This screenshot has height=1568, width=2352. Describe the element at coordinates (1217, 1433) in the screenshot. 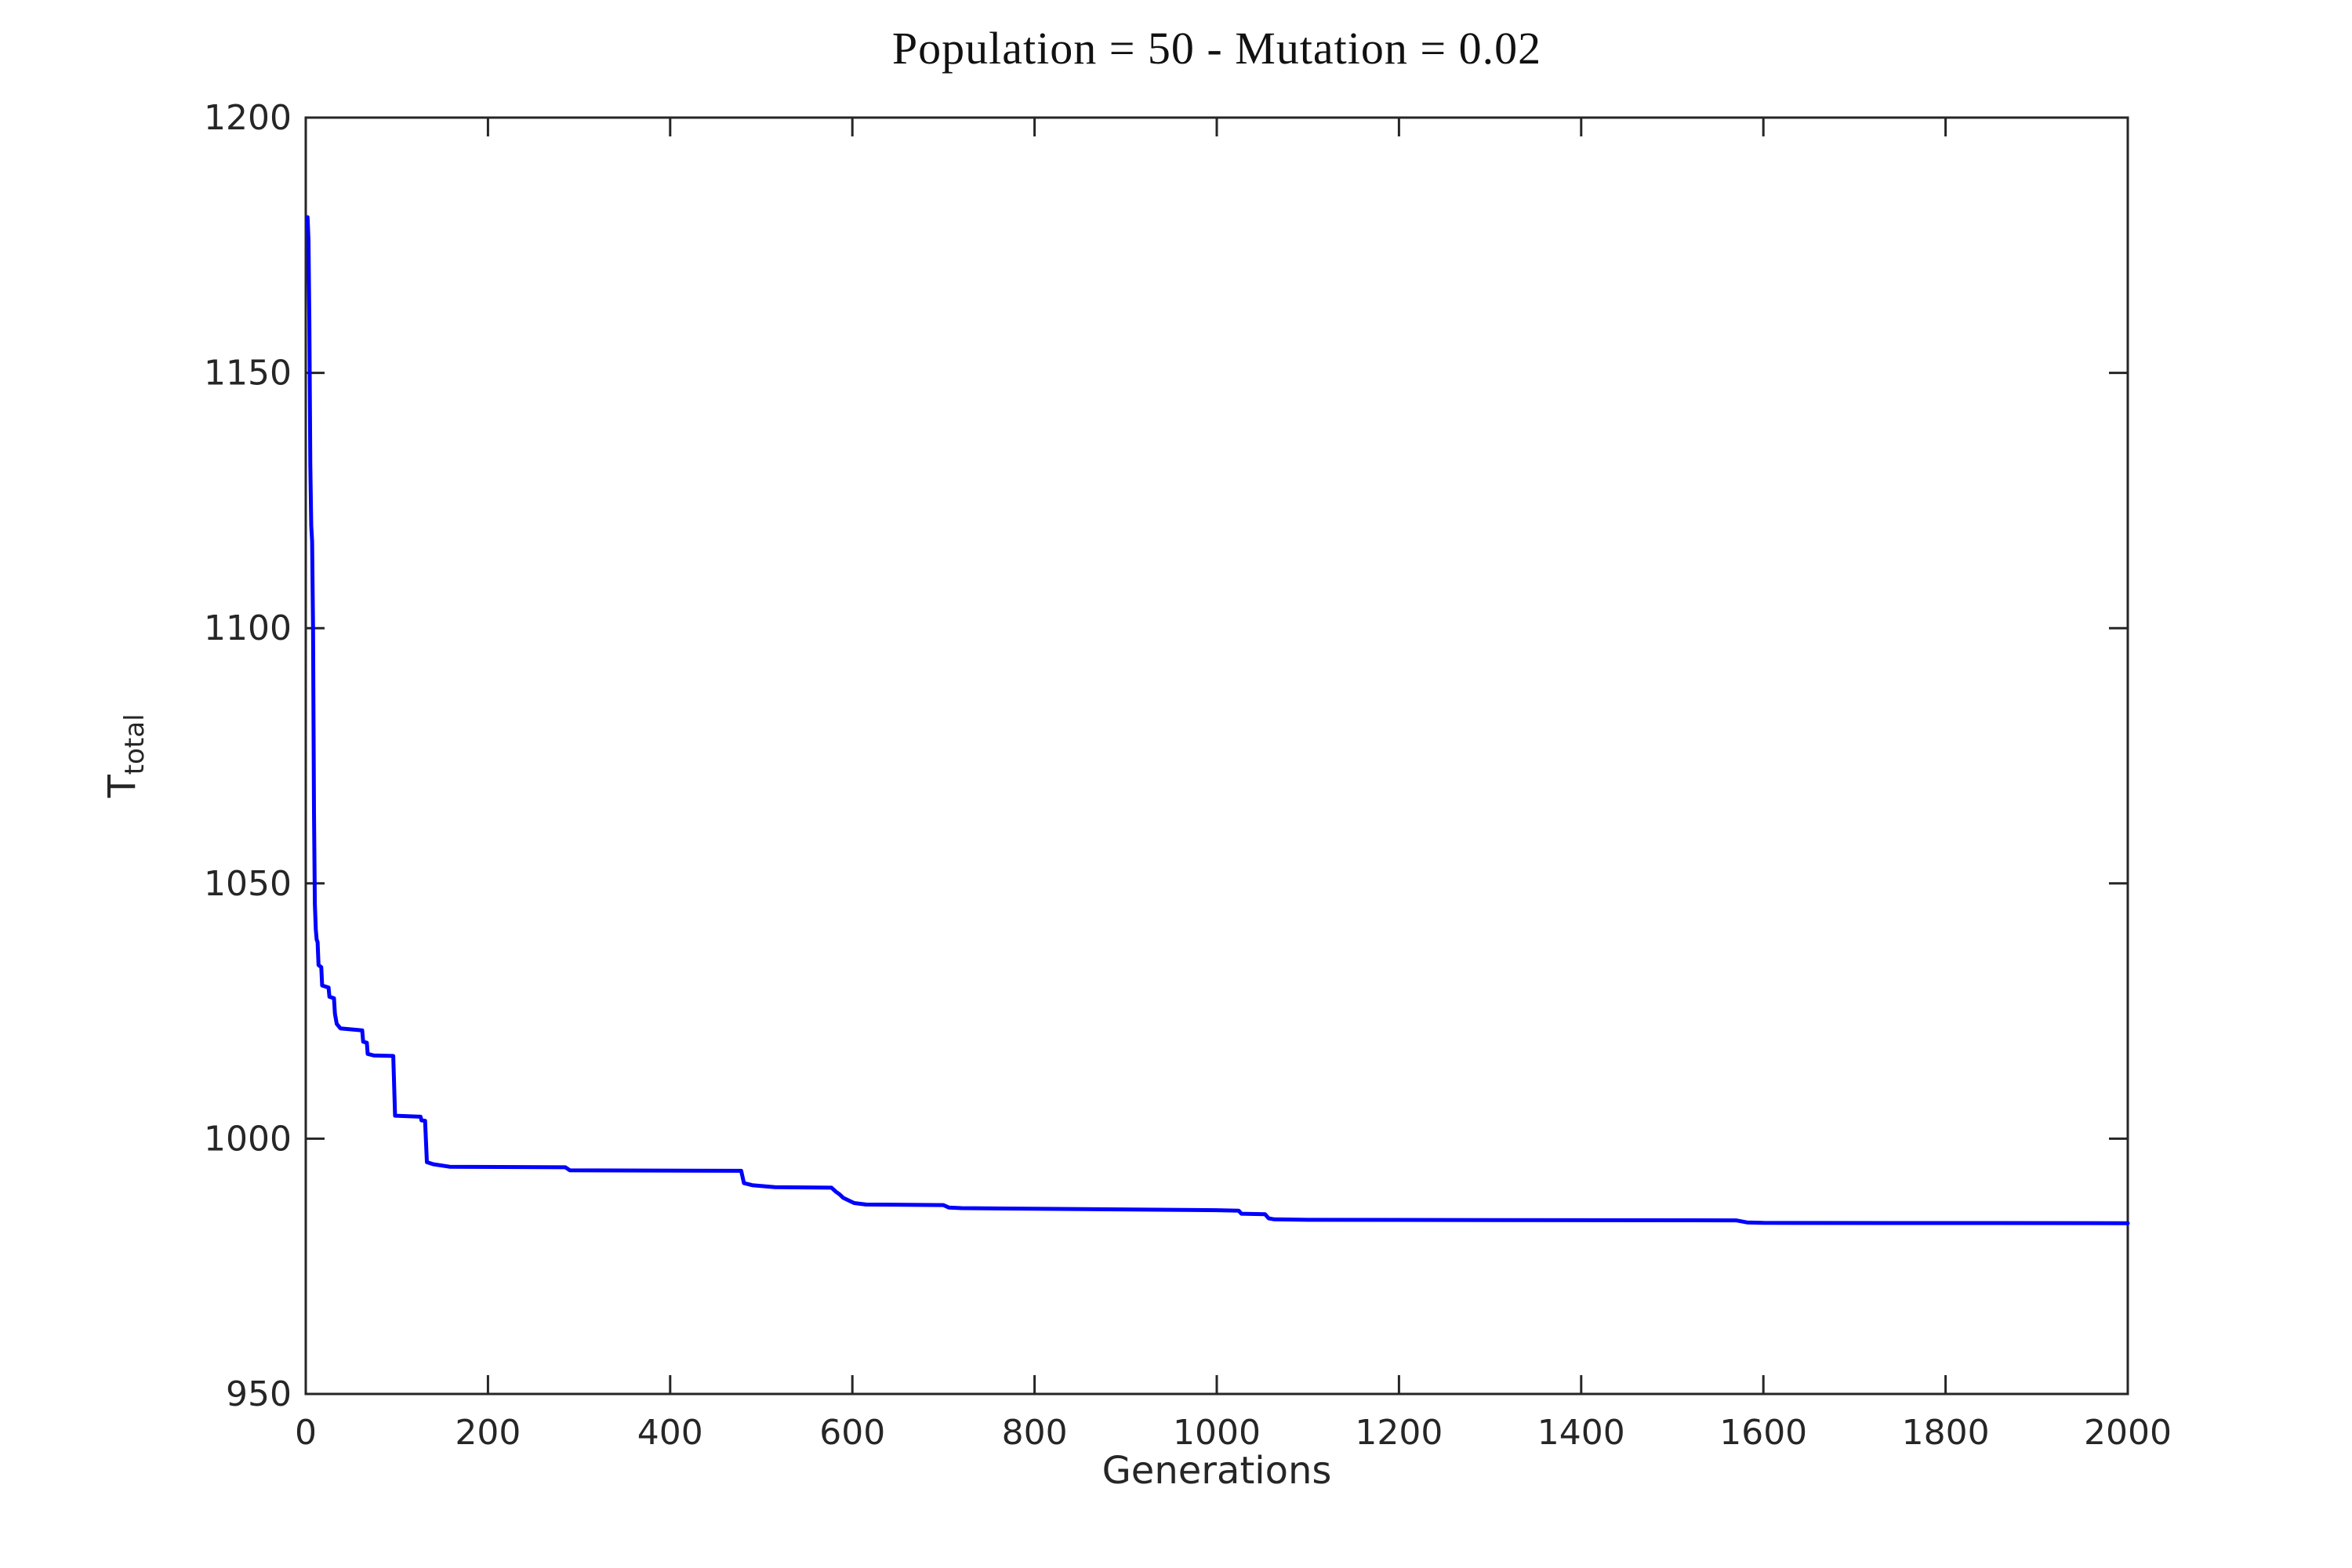

I see `x-tick-label: 1000` at that location.